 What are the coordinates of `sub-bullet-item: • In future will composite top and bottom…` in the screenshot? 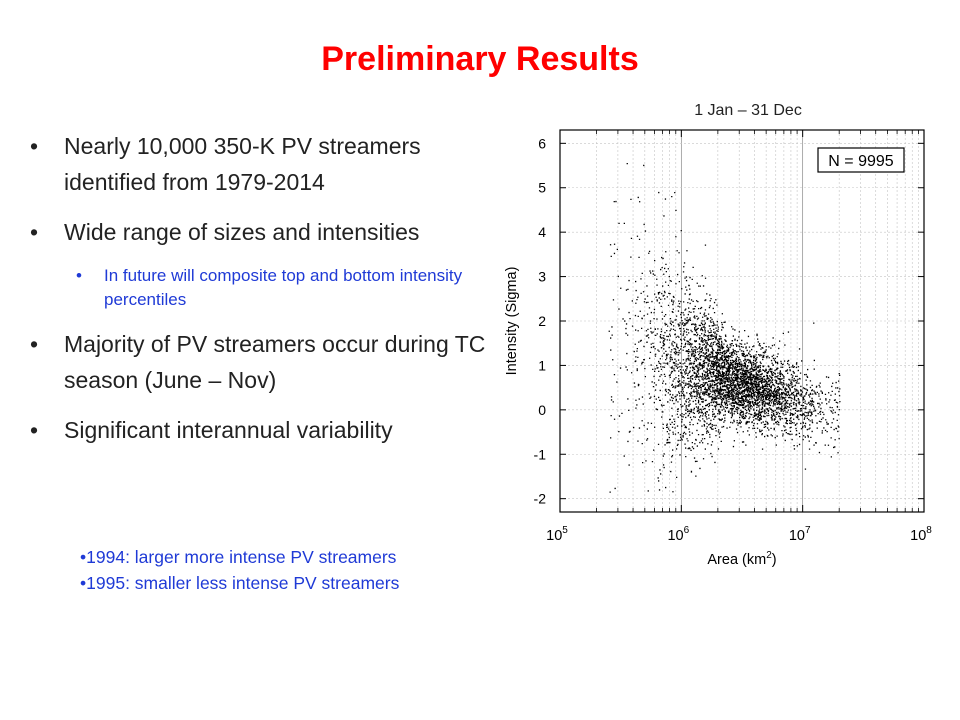 It's located at (270, 288).